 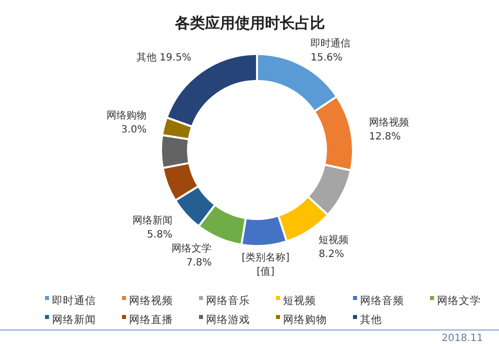 What do you see at coordinates (164, 58) in the screenshot?
I see `data-label: 其他 19.5%` at bounding box center [164, 58].